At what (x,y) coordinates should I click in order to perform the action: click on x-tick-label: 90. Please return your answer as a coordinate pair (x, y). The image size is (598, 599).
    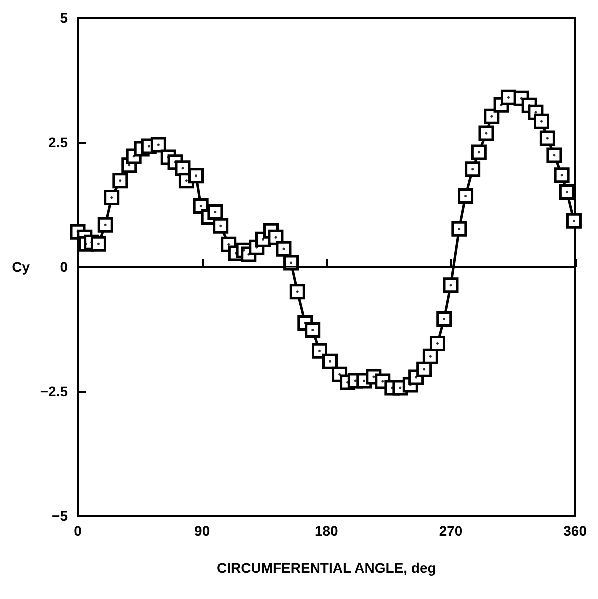
    Looking at the image, I should click on (202, 531).